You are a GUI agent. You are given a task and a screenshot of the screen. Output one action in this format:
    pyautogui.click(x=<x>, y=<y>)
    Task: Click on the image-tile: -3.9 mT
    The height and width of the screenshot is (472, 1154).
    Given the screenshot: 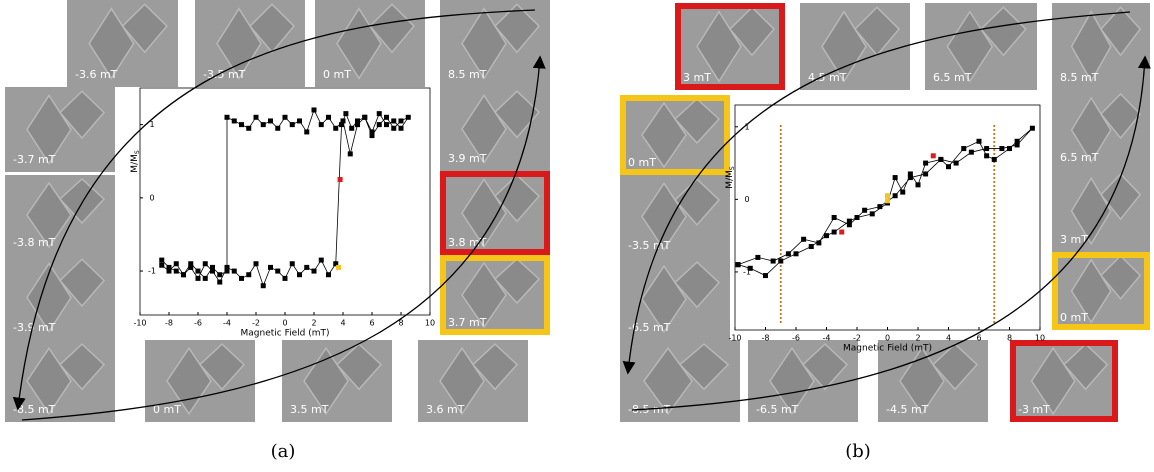 What is the action you would take?
    pyautogui.click(x=60, y=297)
    